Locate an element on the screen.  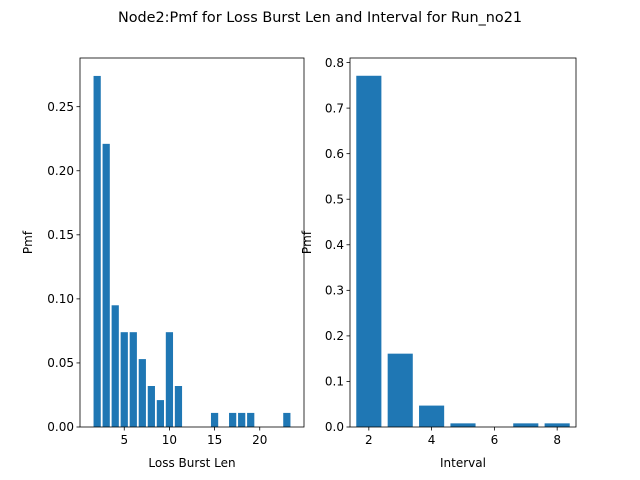
y-axis-label-loss-burst-len: Pmf is located at coordinates (28, 242).